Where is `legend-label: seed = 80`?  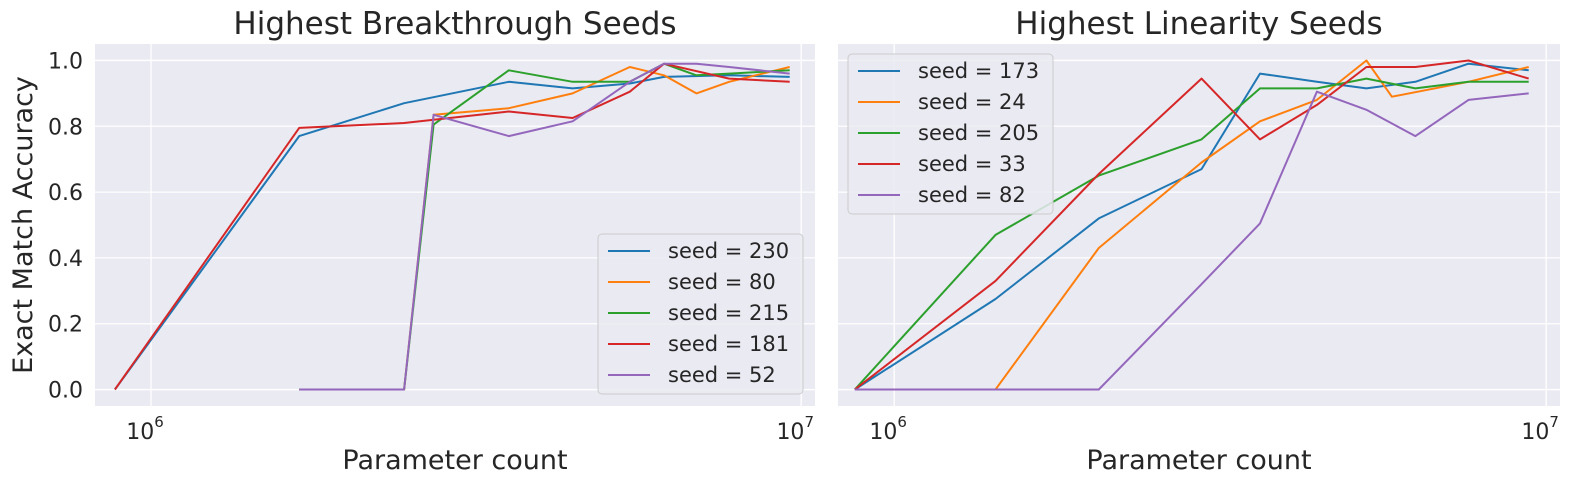
legend-label: seed = 80 is located at coordinates (722, 282).